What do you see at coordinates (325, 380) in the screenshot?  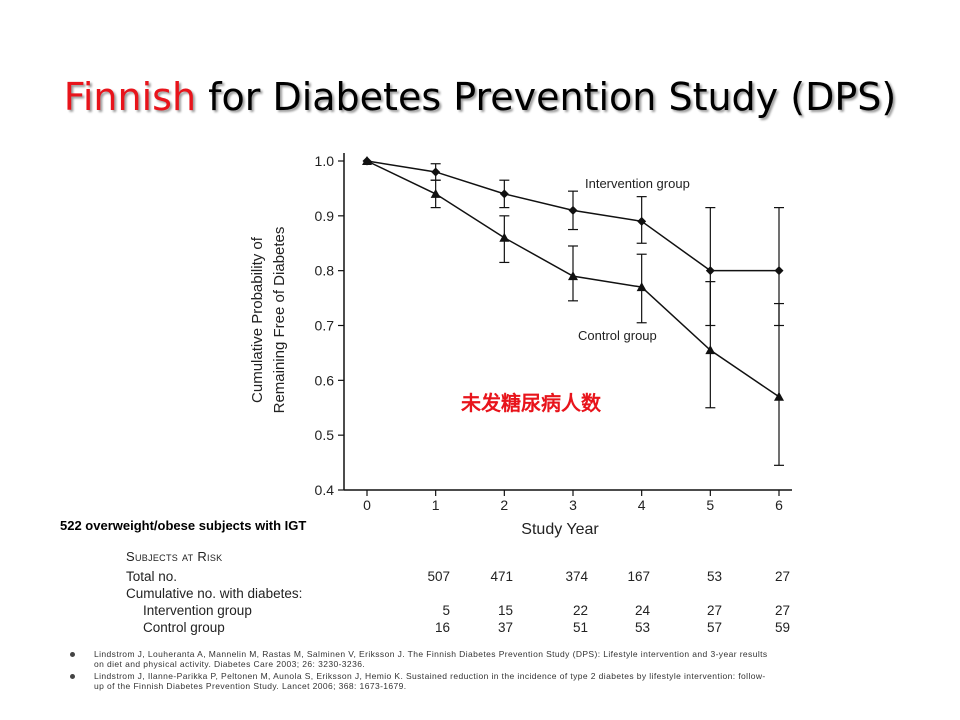 I see `y-tick-label: 0.6` at bounding box center [325, 380].